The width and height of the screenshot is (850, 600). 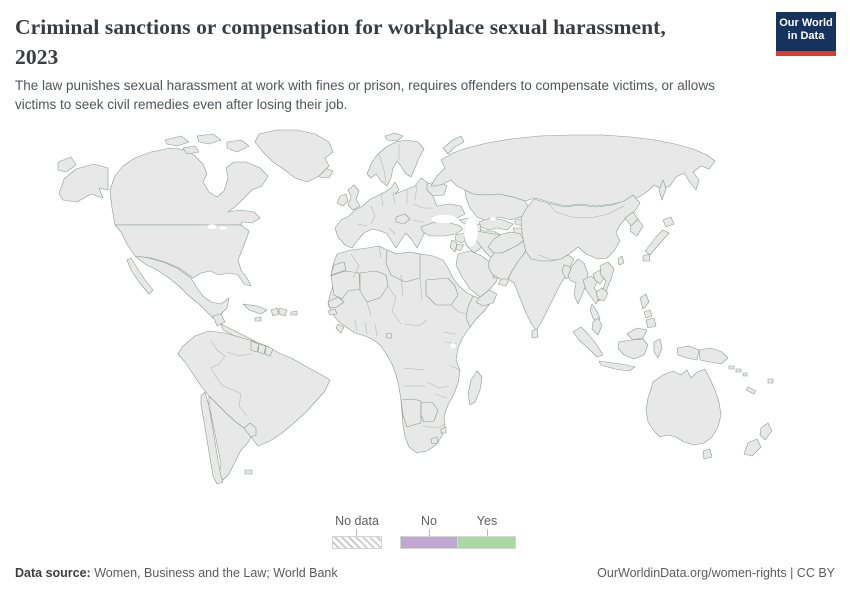 What do you see at coordinates (683, 407) in the screenshot?
I see `country-australia` at bounding box center [683, 407].